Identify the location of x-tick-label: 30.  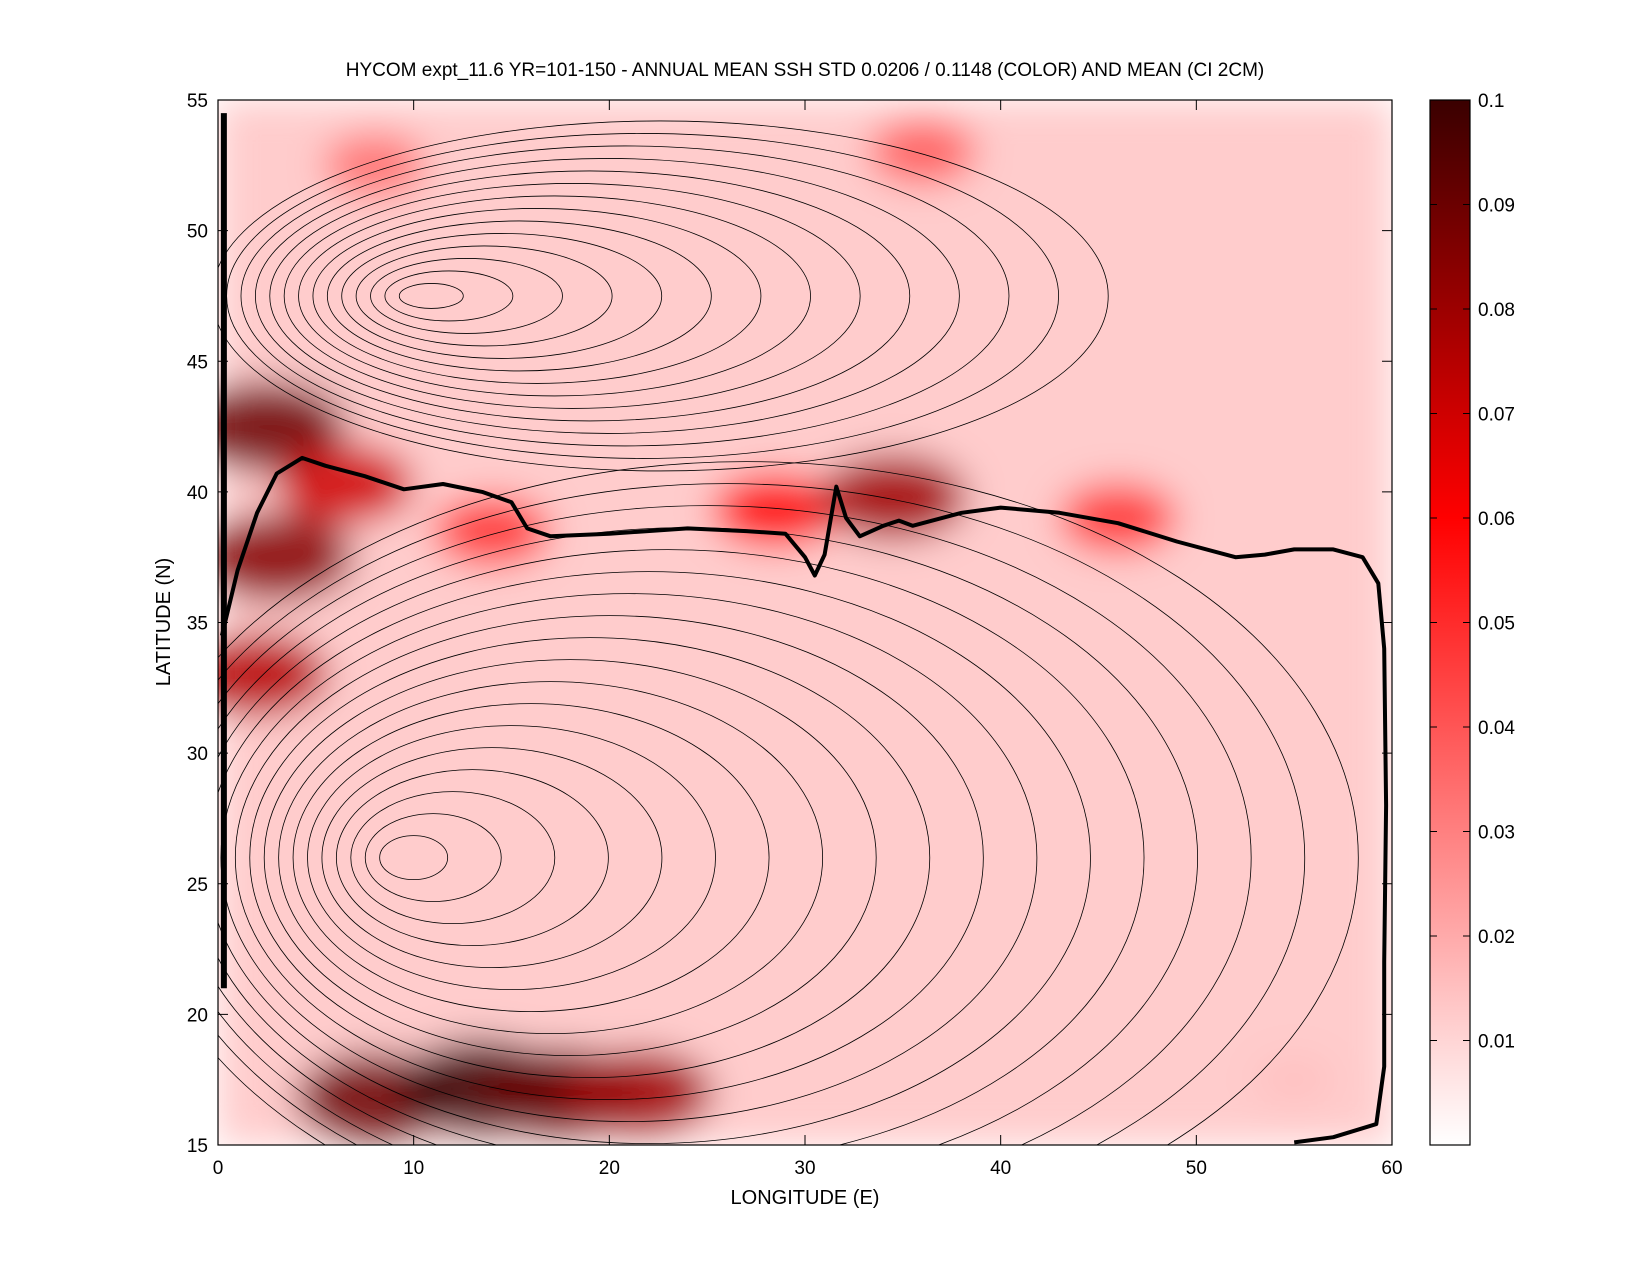
(804, 1168).